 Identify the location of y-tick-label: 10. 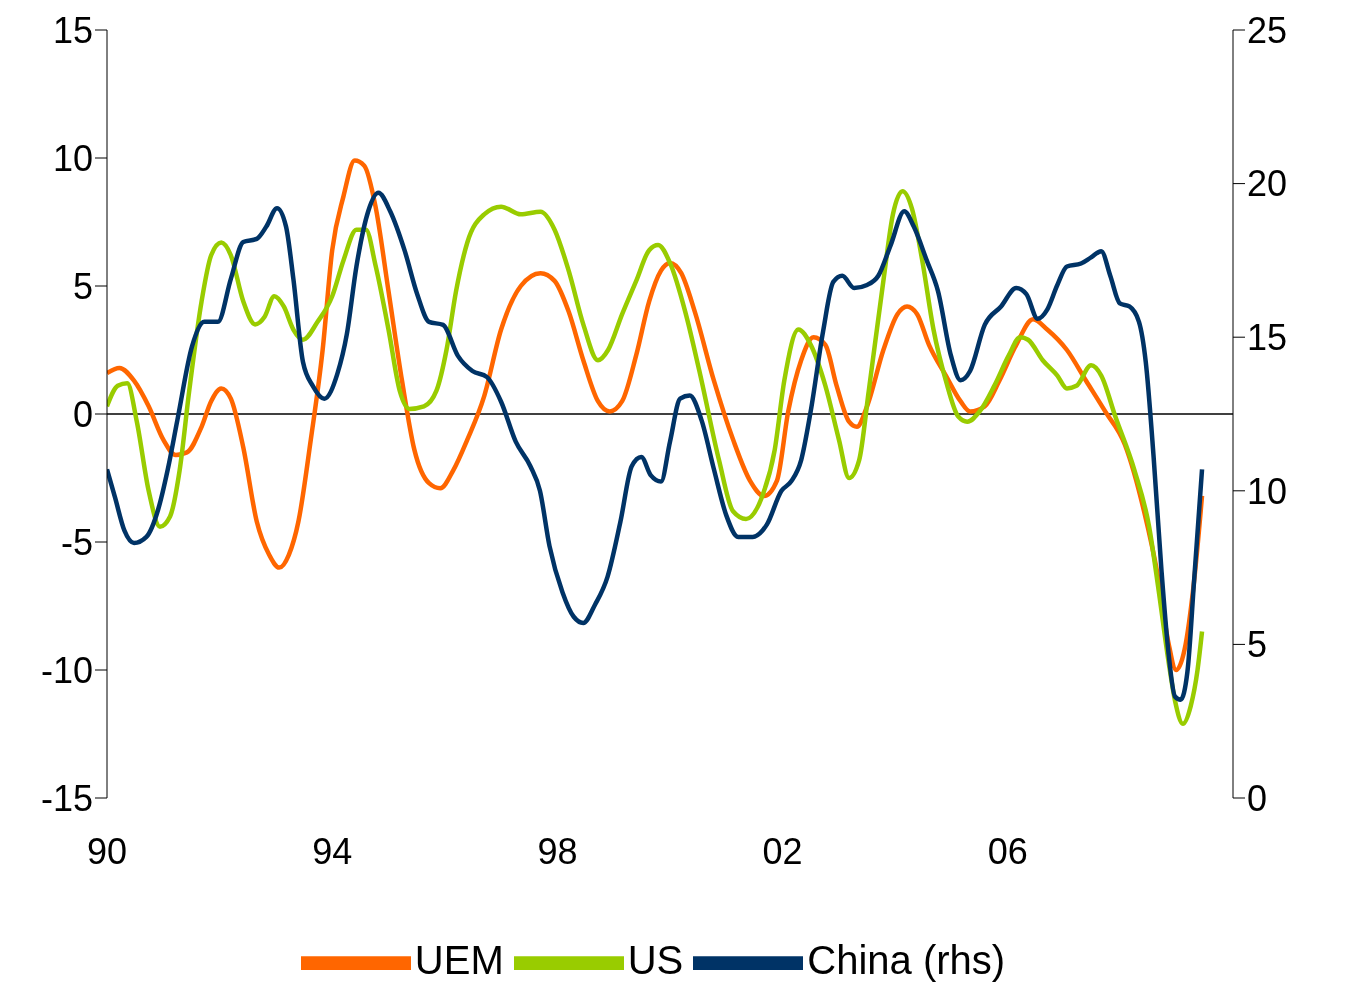
(72, 158).